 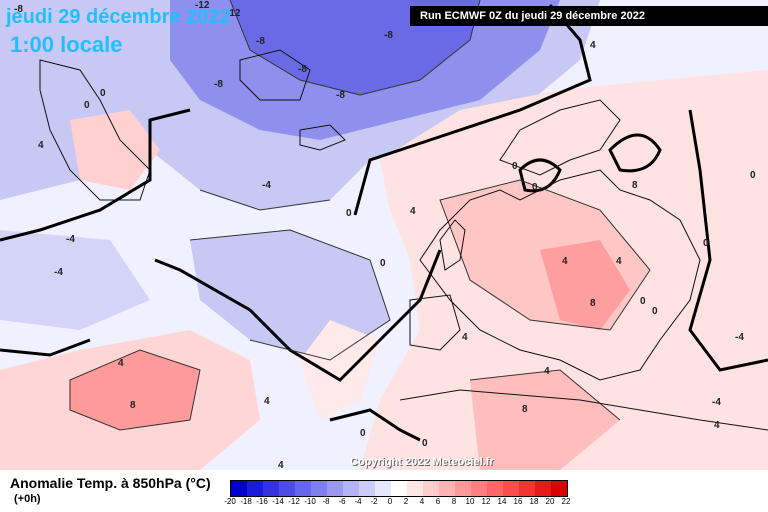 What do you see at coordinates (486, 501) in the screenshot?
I see `color-scale-tick: 12` at bounding box center [486, 501].